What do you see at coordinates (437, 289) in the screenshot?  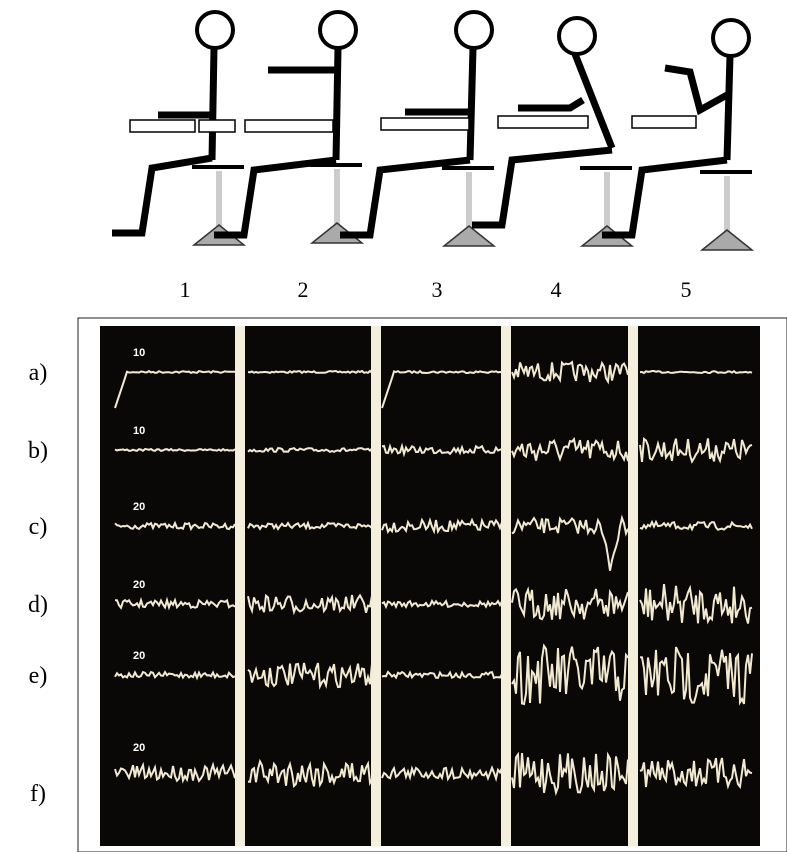 I see `posture-label: 3` at bounding box center [437, 289].